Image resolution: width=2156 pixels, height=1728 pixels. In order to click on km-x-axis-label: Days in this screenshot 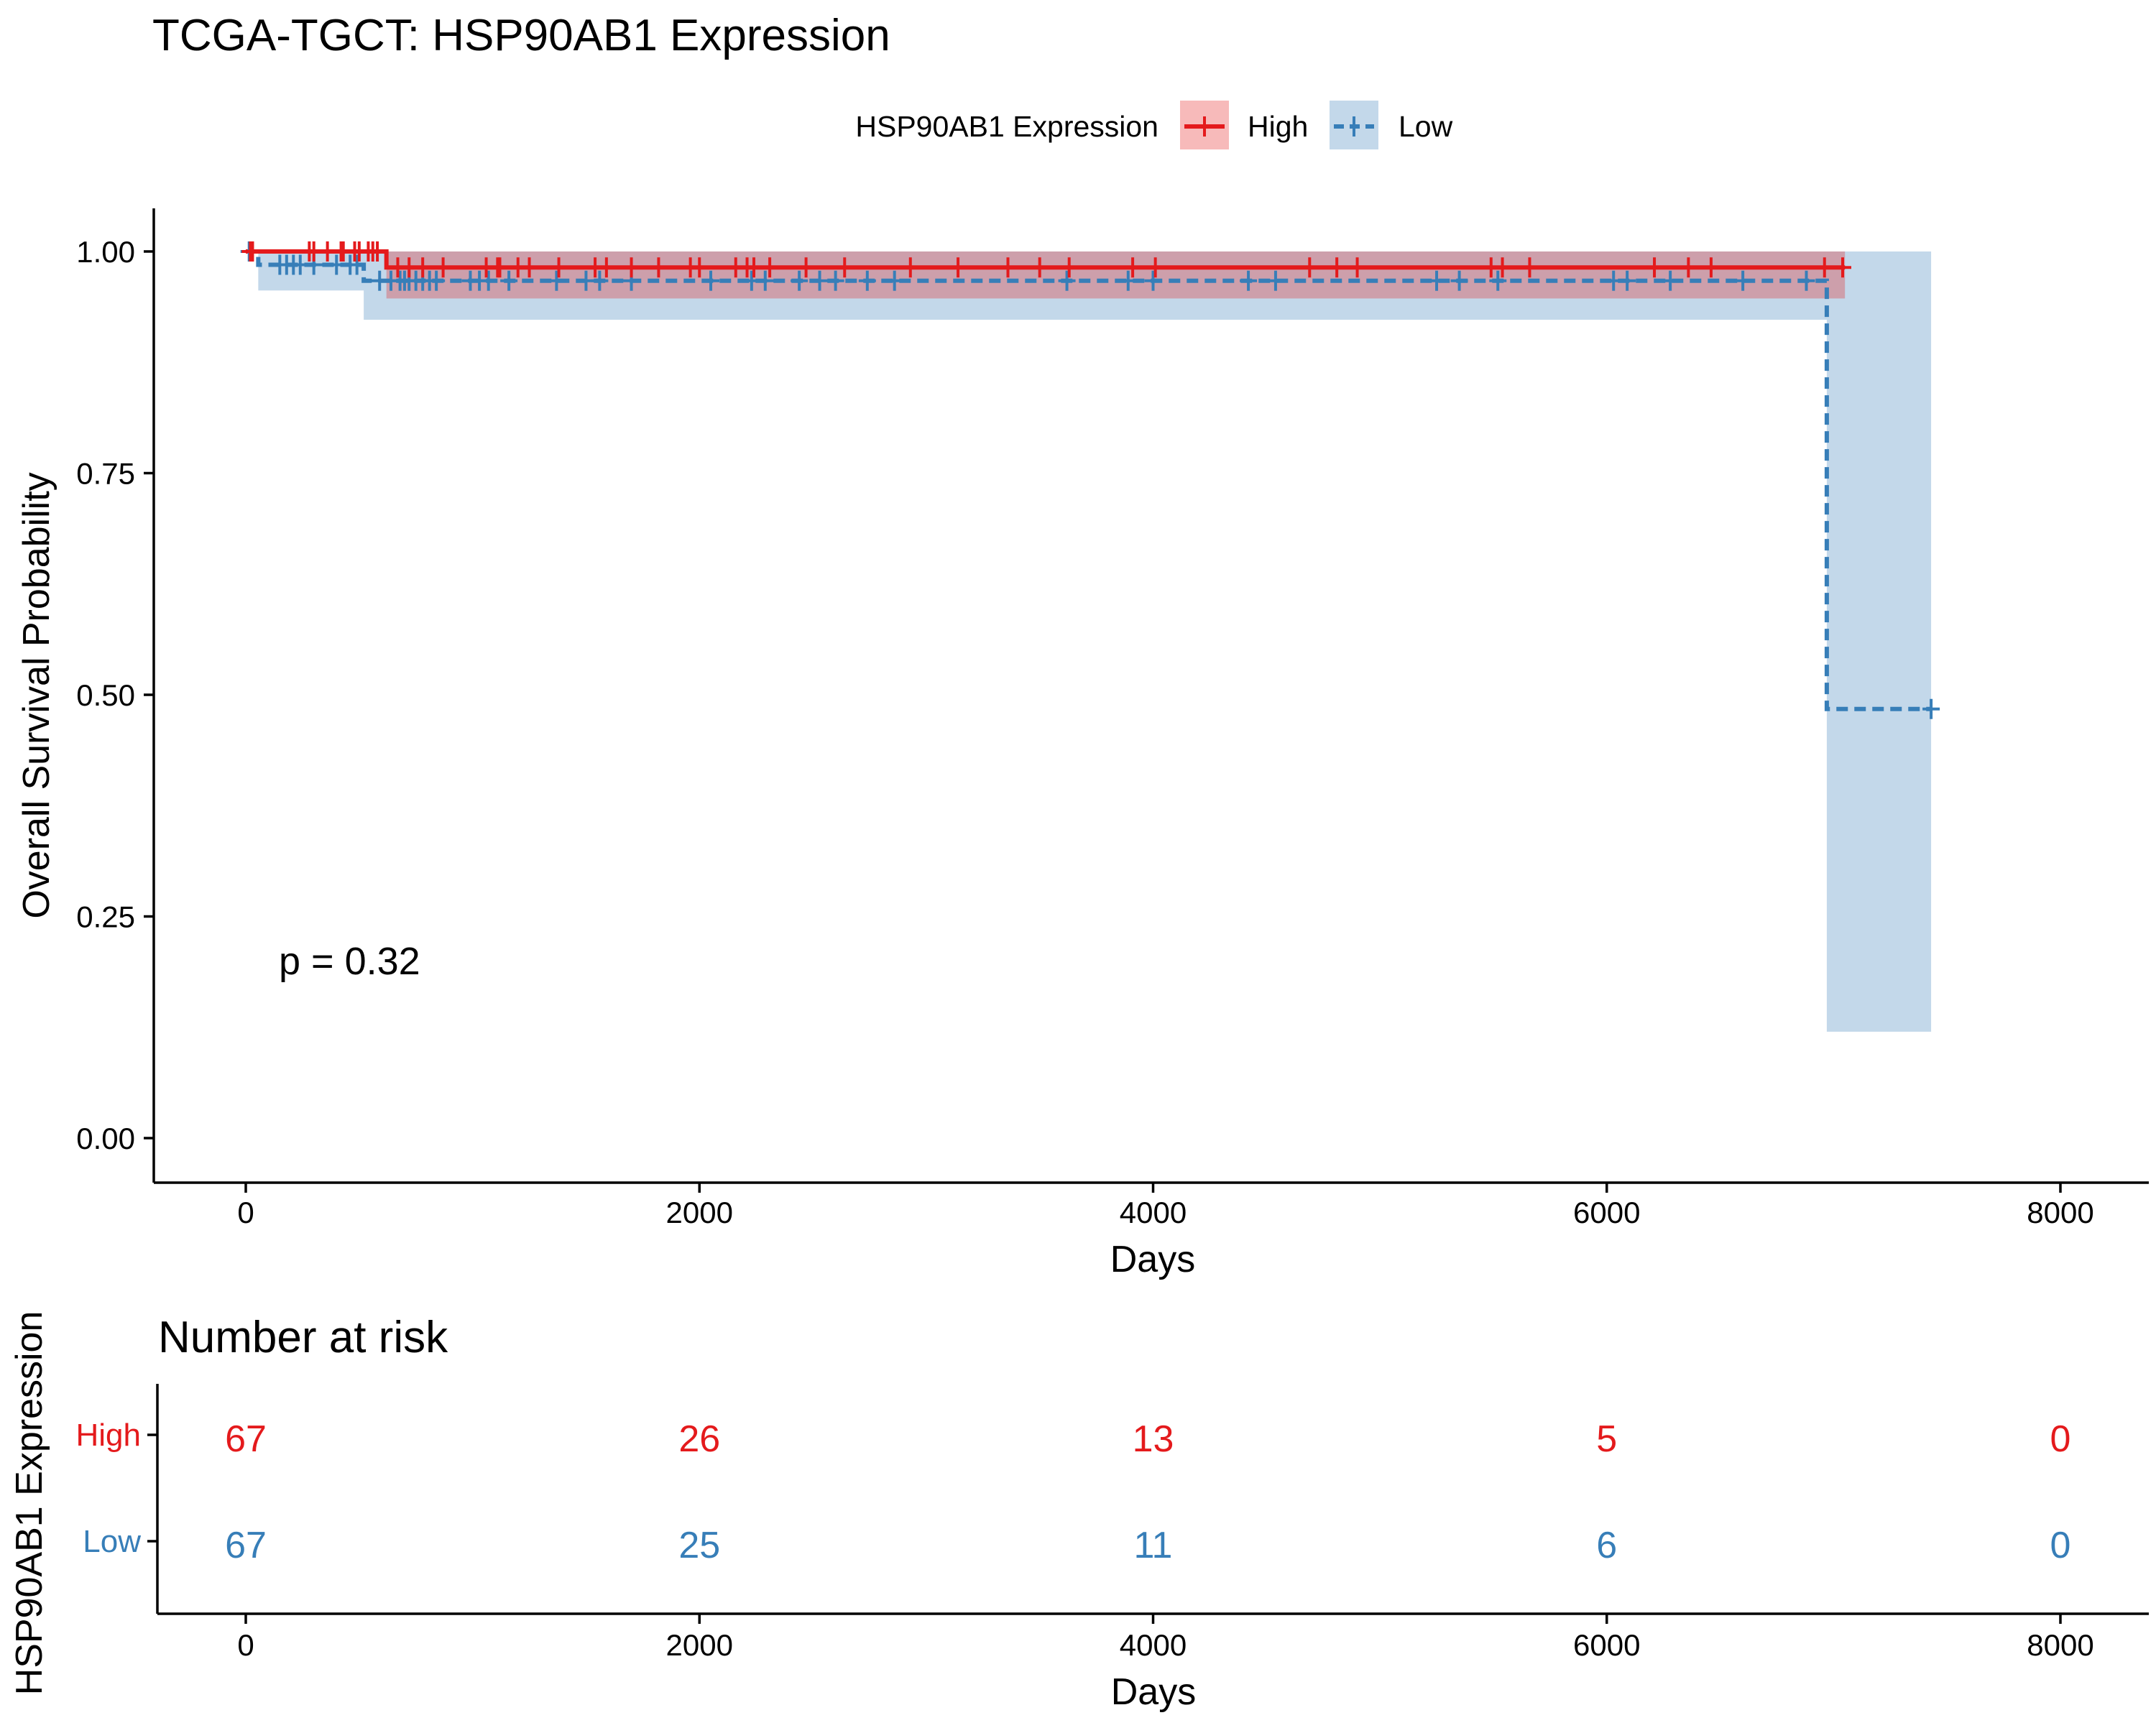, I will do `click(1153, 1259)`.